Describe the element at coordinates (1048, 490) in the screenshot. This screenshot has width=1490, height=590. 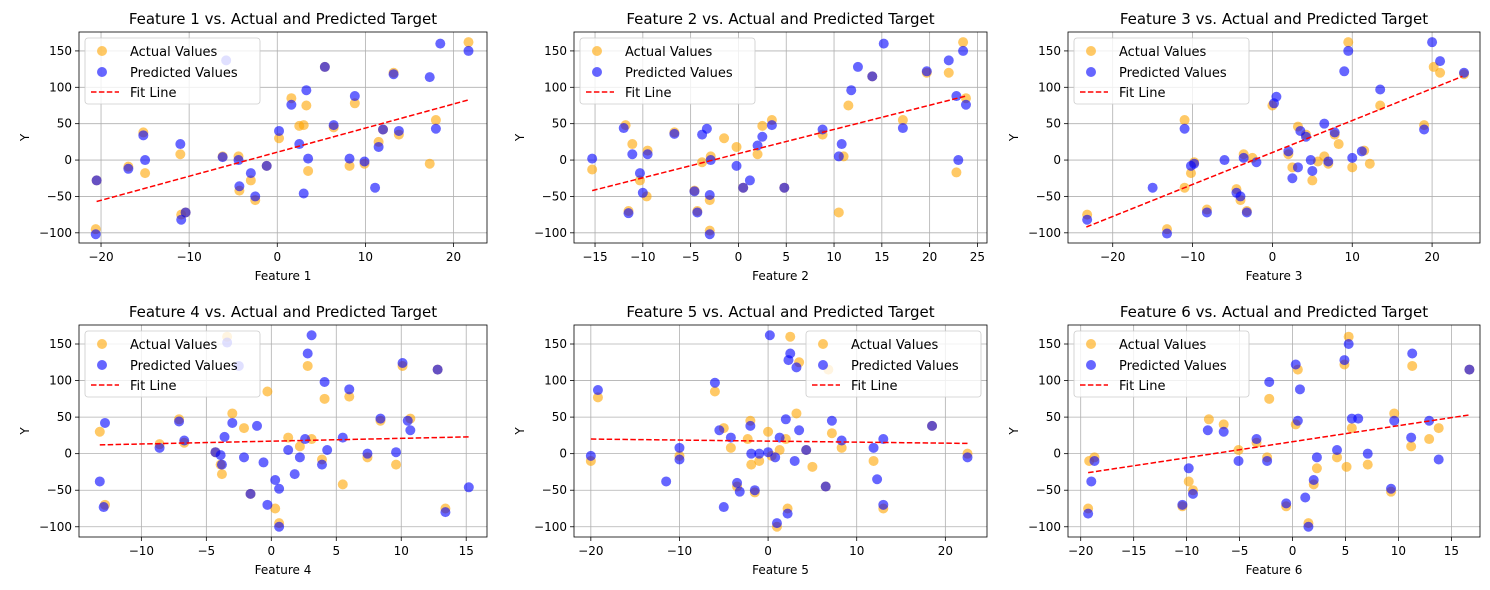
I see `y-tick-label: −50` at that location.